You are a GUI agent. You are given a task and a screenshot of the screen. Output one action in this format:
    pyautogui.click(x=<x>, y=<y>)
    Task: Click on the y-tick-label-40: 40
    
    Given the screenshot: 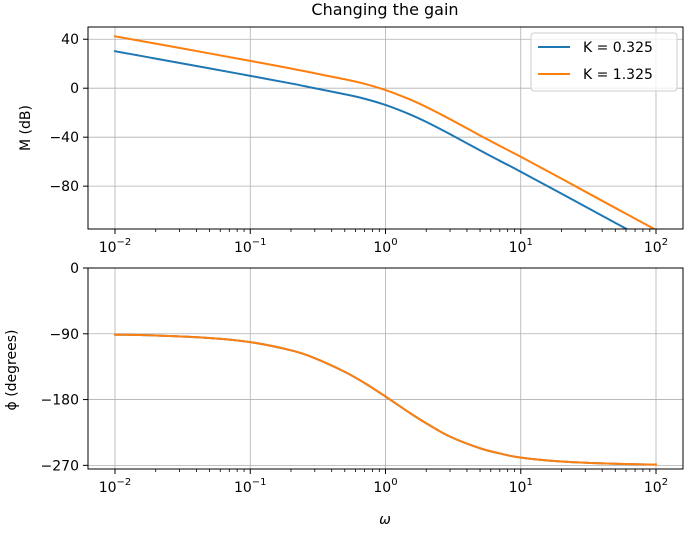 What is the action you would take?
    pyautogui.click(x=70, y=40)
    